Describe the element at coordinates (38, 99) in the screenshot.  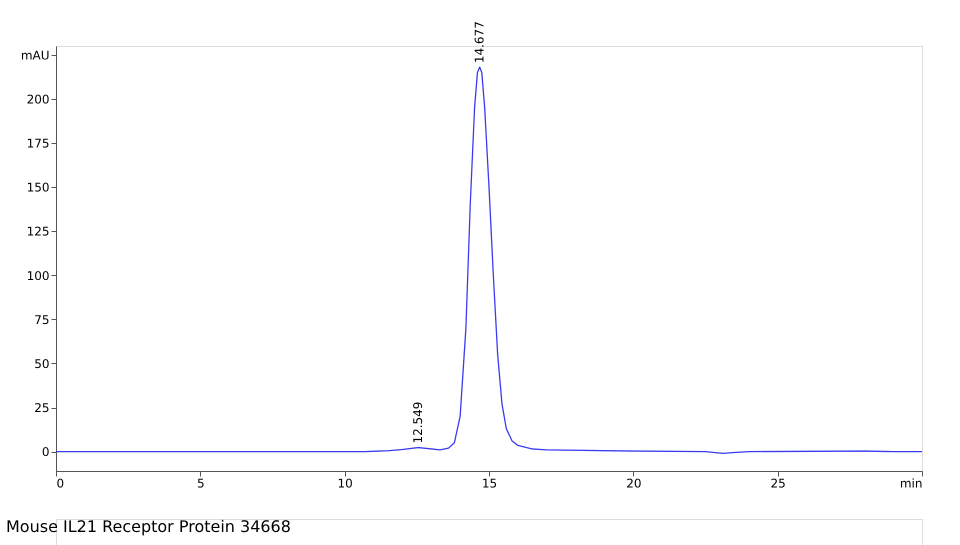
I see `y-tick-label: 200` at that location.